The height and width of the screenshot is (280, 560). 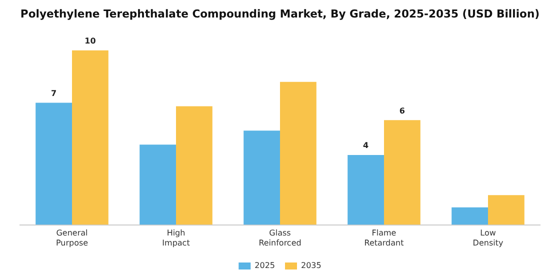 I want to click on x-tick-label: Flame Retardant, so click(x=384, y=238).